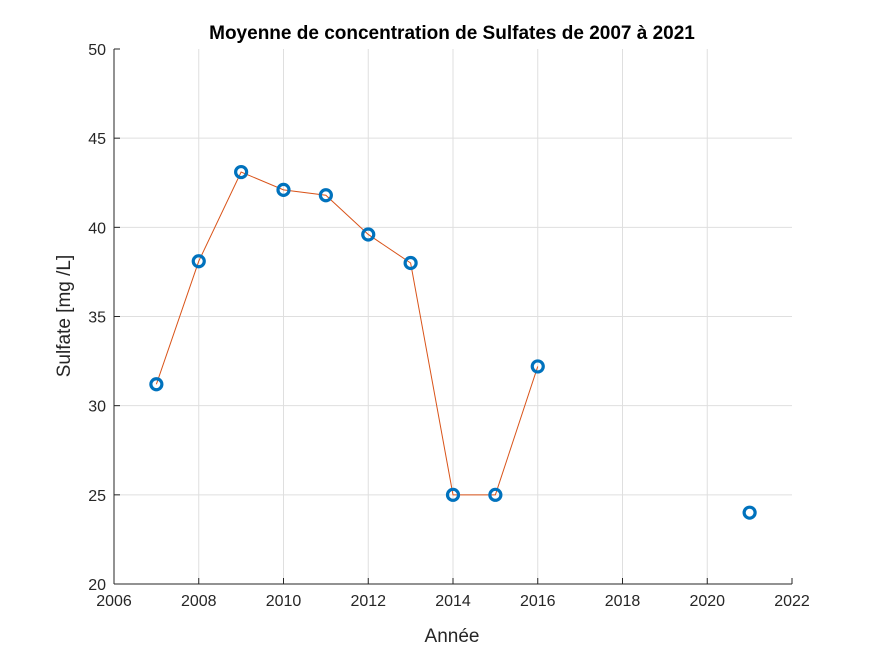  I want to click on y-tick-label: 30, so click(97, 407).